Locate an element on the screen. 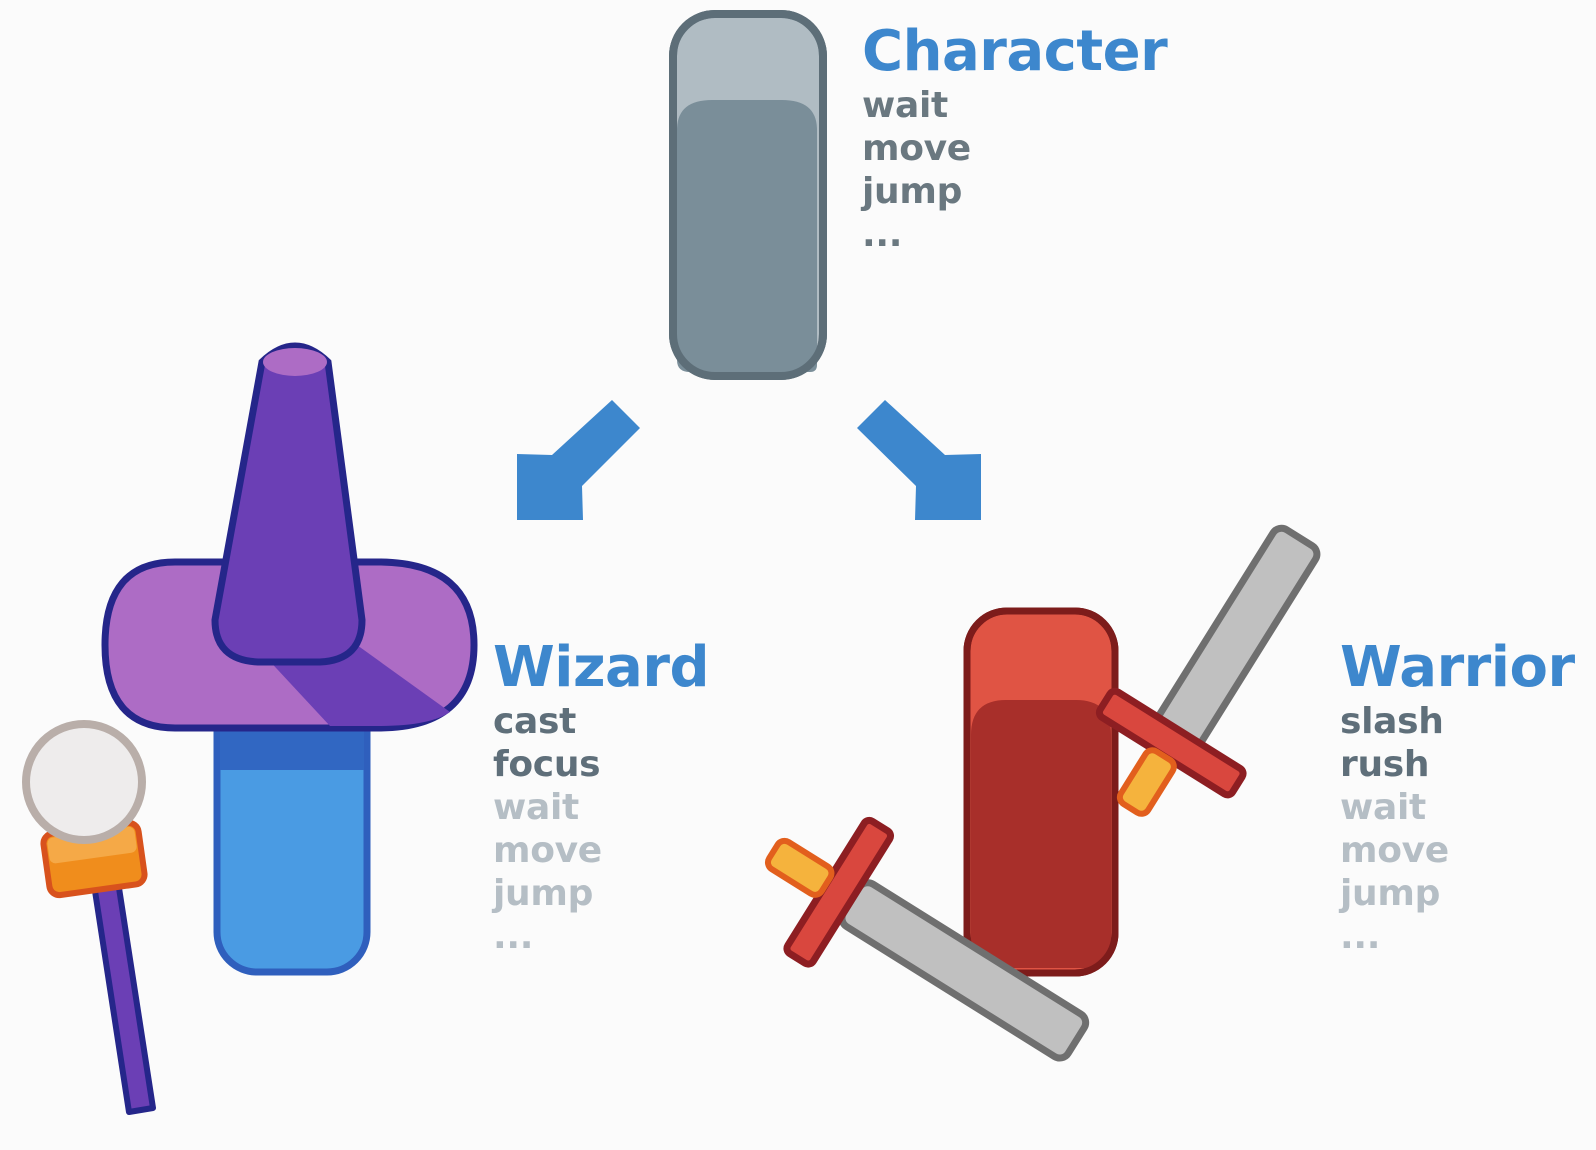  warrior-inherited-method: jump is located at coordinates (1390, 893).